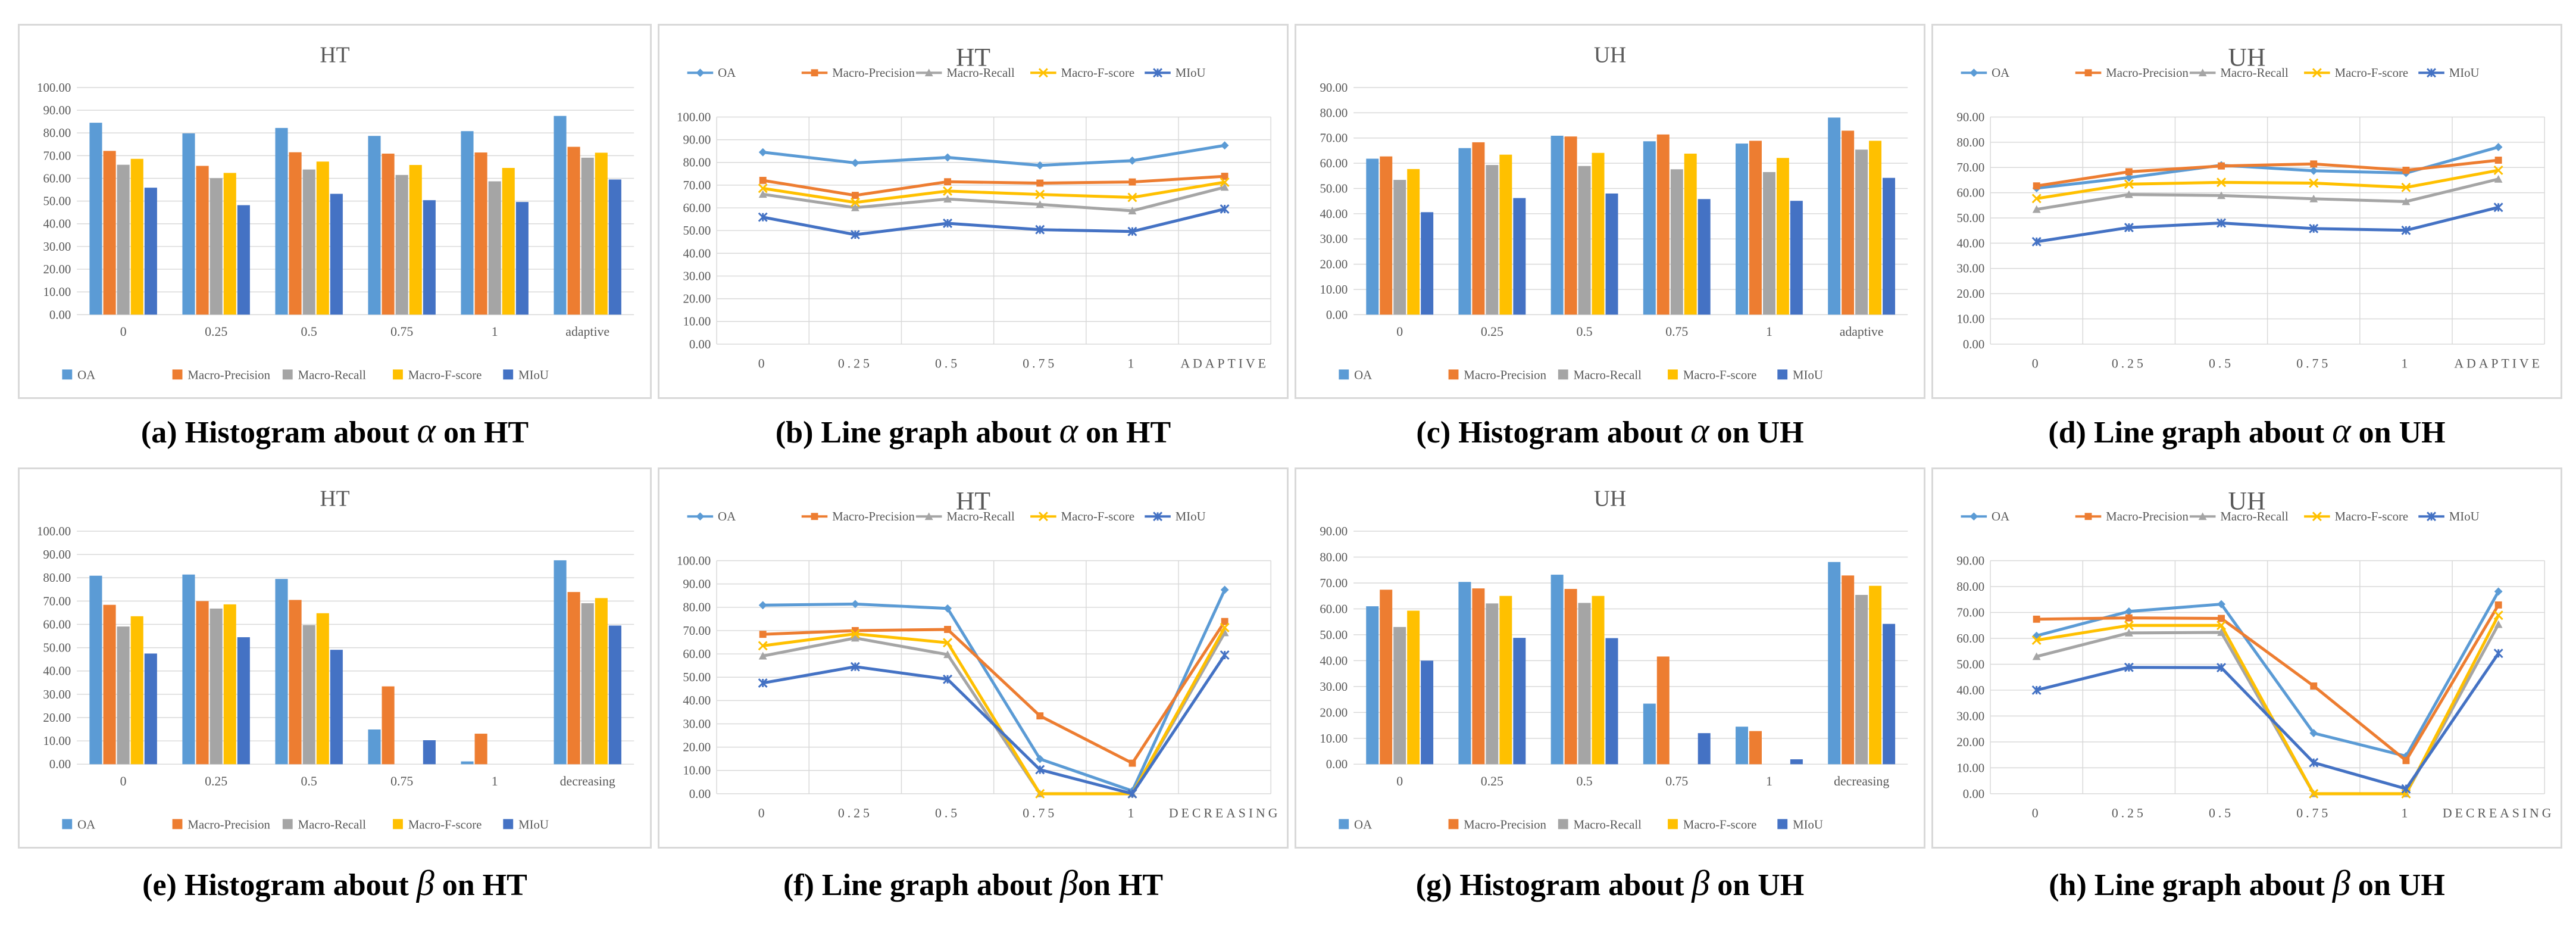  What do you see at coordinates (1584, 684) in the screenshot?
I see `chart-g-bar-macro-recall` at bounding box center [1584, 684].